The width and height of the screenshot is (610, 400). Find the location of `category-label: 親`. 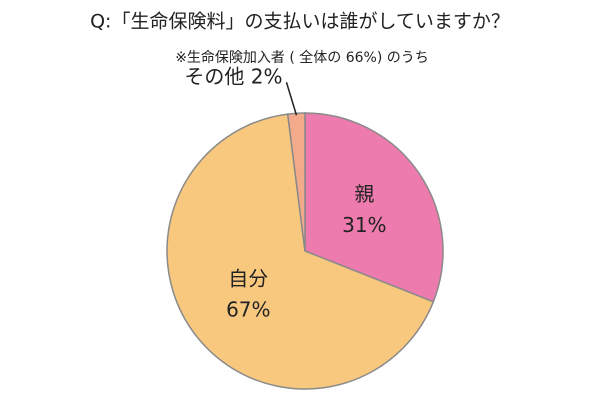

category-label: 親 is located at coordinates (364, 194).